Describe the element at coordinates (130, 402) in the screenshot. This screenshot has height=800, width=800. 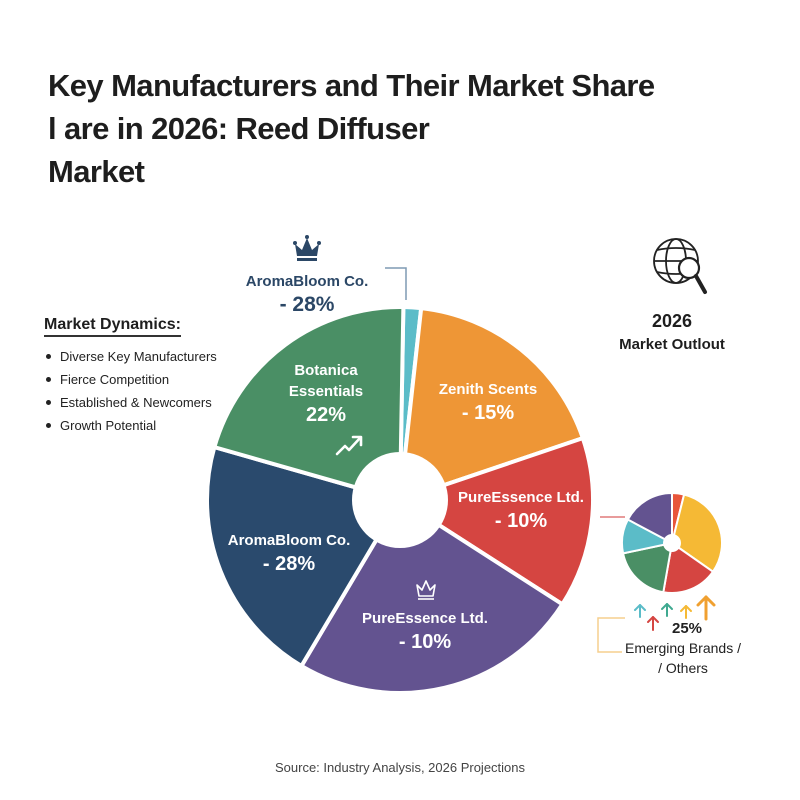
I see `list-item: Established & Newcomers` at that location.